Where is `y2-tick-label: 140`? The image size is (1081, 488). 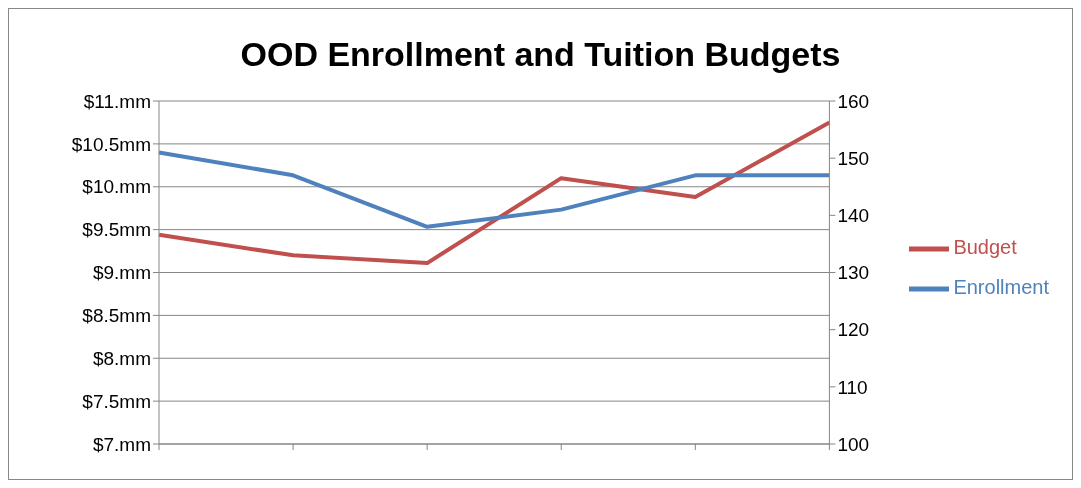
y2-tick-label: 140 is located at coordinates (853, 216).